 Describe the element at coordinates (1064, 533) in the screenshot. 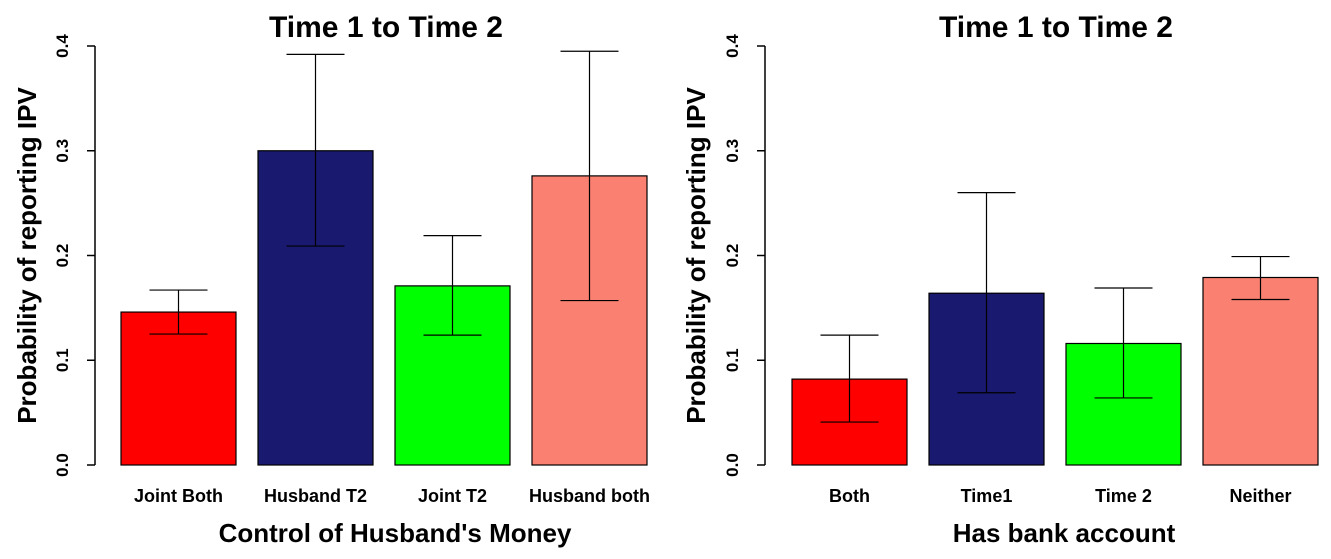

I see `x-axis-label: Has bank account` at that location.